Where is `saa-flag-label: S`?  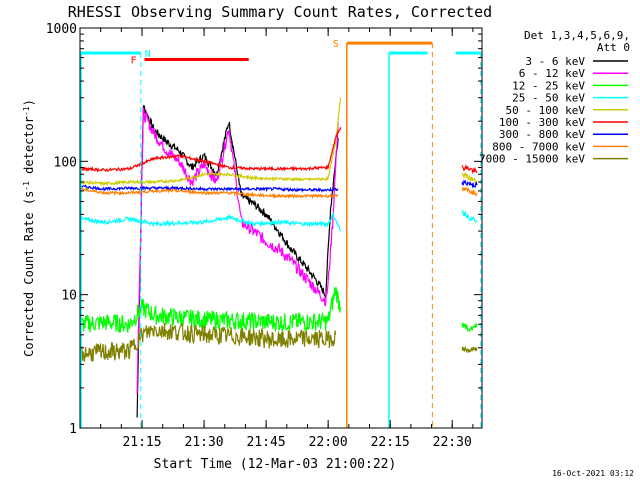
saa-flag-label: S is located at coordinates (336, 44).